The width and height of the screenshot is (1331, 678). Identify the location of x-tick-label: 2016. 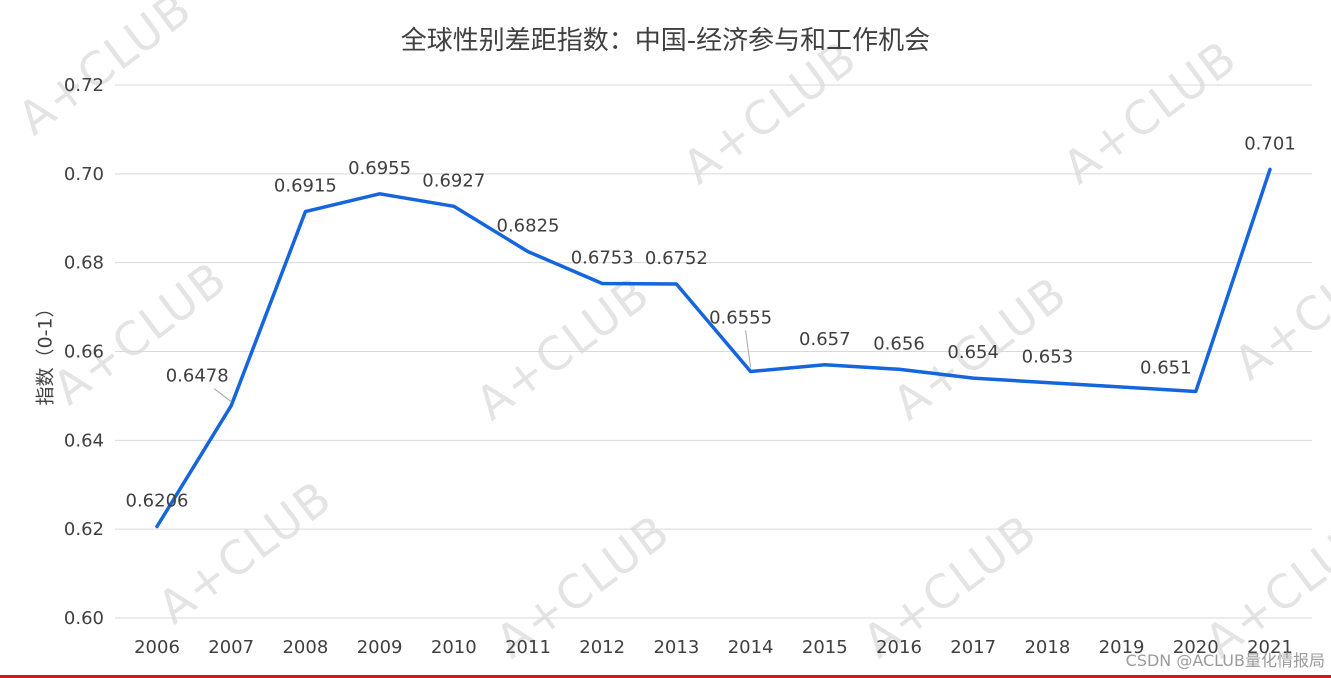
(899, 647).